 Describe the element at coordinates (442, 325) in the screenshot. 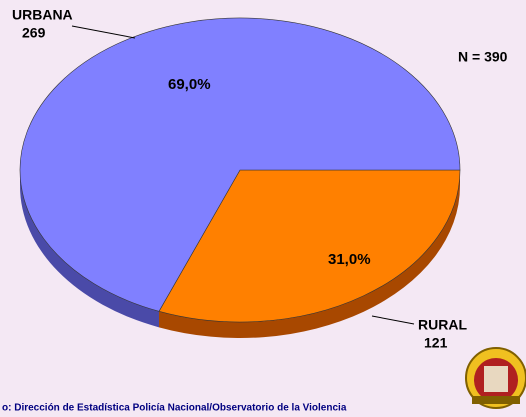

I see `category-label: RURAL` at that location.